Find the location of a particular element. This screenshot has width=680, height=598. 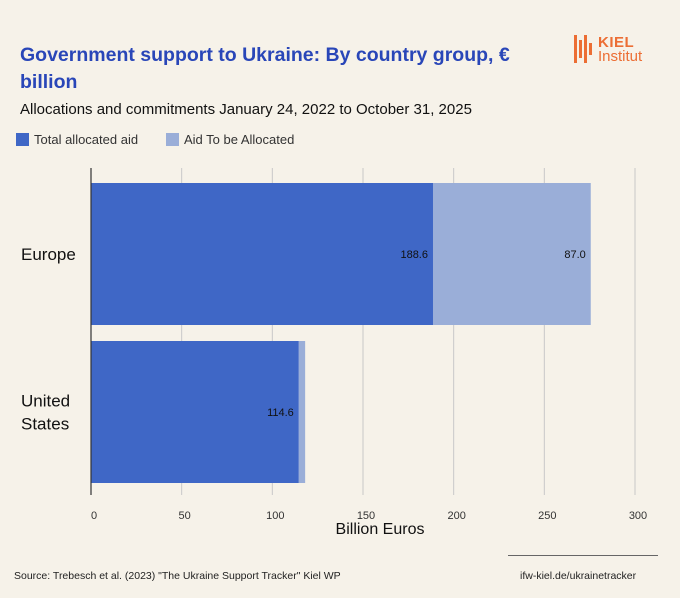

x-tick-label-100: 100 is located at coordinates (275, 516).